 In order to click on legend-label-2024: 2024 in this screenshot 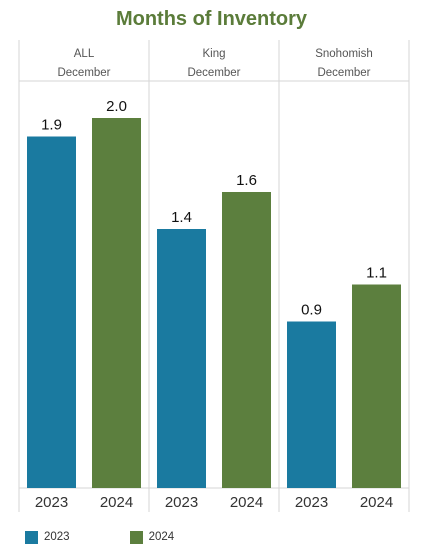, I will do `click(161, 537)`.